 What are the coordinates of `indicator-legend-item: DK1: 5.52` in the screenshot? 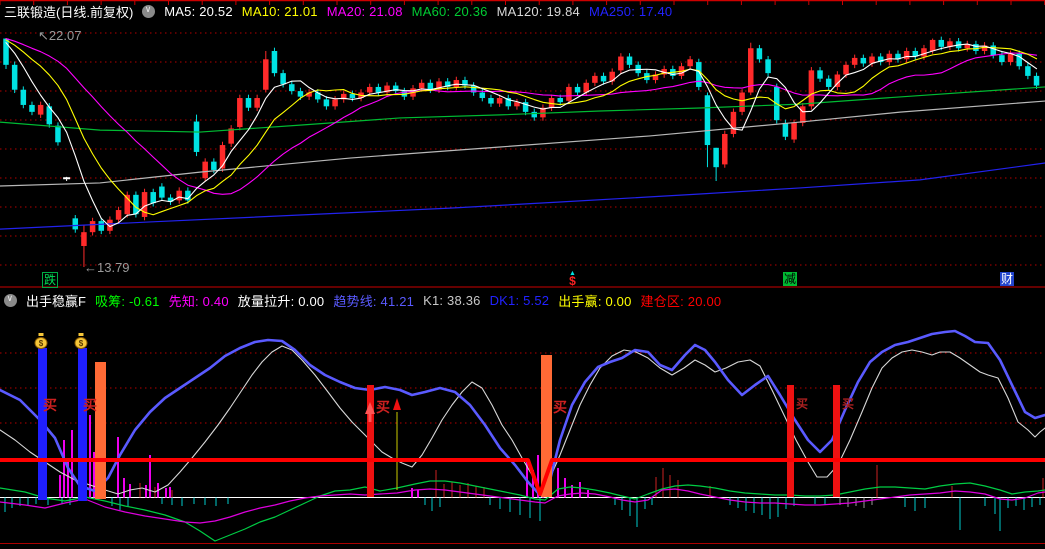 It's located at (519, 300).